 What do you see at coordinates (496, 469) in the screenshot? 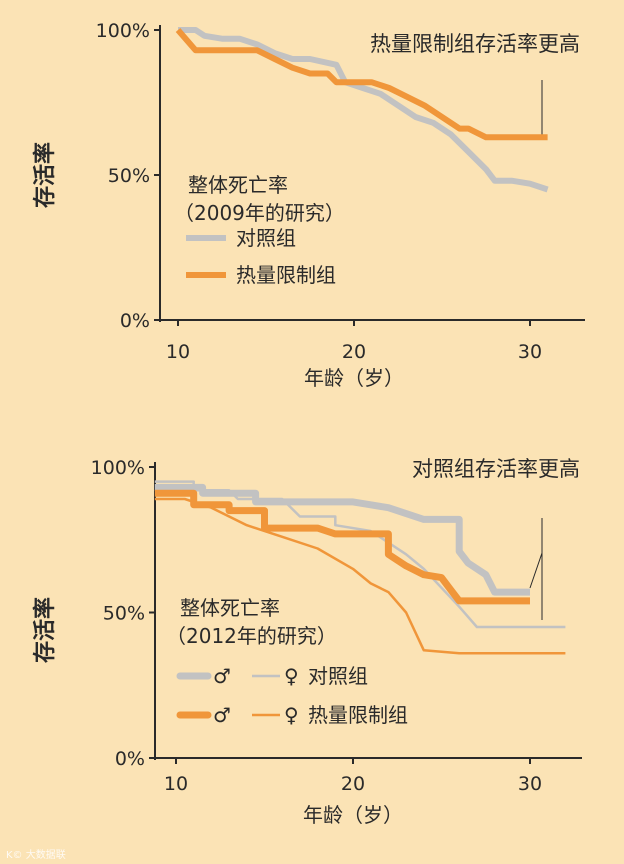
I see `annotation: 对照组存活率更高` at bounding box center [496, 469].